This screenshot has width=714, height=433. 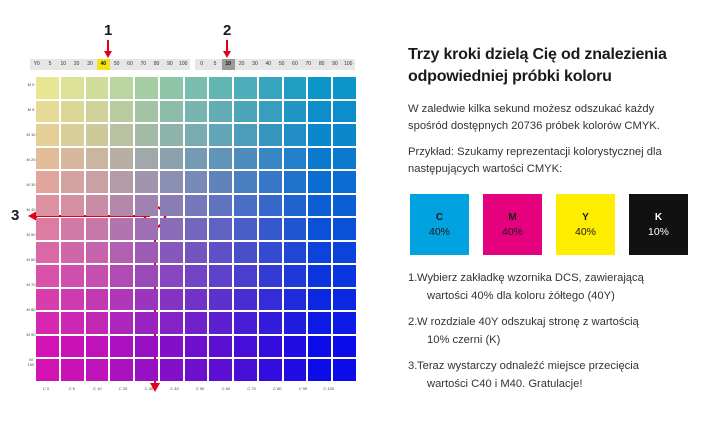 I want to click on yellow-scale-tick: 5, so click(x=50, y=64).